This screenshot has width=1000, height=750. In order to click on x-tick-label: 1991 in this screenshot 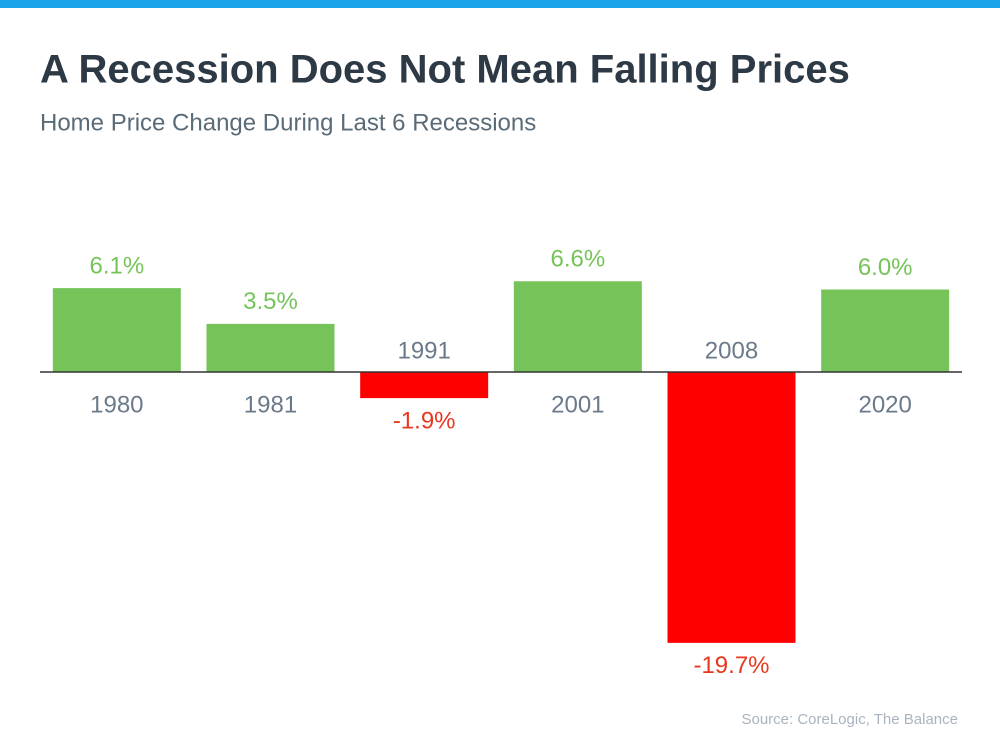, I will do `click(423, 350)`.